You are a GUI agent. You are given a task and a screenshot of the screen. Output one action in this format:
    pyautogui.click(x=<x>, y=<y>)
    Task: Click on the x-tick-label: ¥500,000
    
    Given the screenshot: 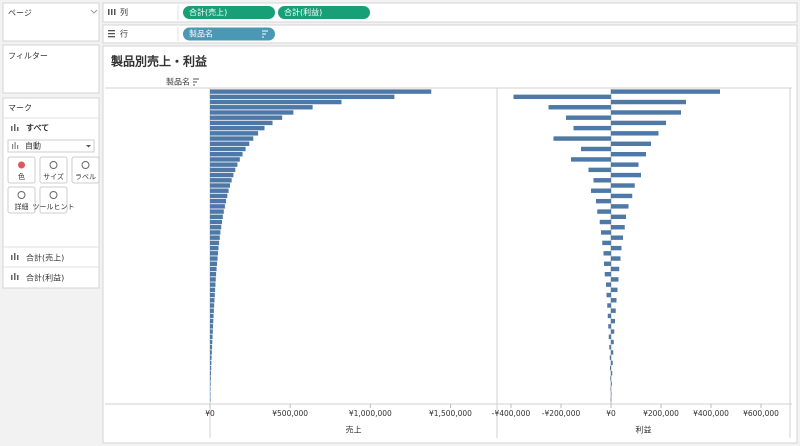 What is the action you would take?
    pyautogui.click(x=290, y=413)
    